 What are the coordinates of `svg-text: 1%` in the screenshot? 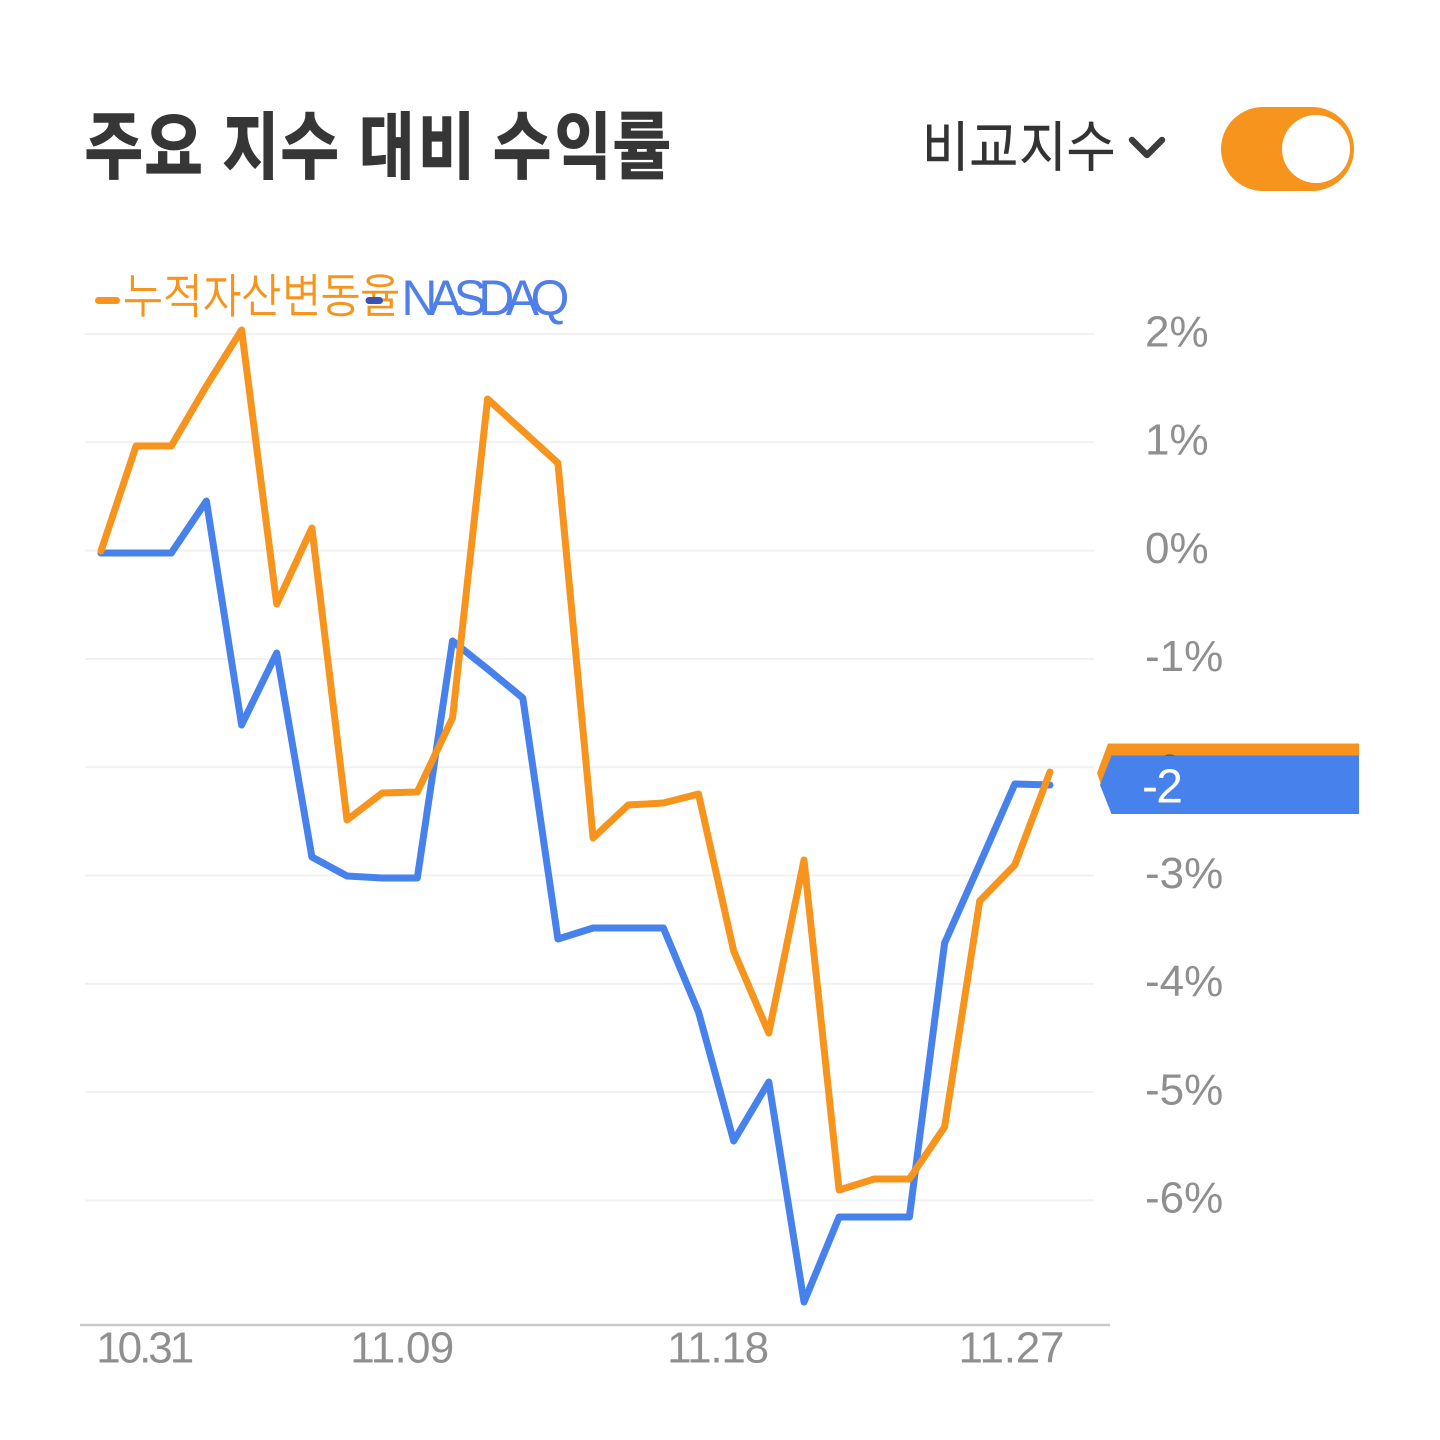 It's located at (1177, 440).